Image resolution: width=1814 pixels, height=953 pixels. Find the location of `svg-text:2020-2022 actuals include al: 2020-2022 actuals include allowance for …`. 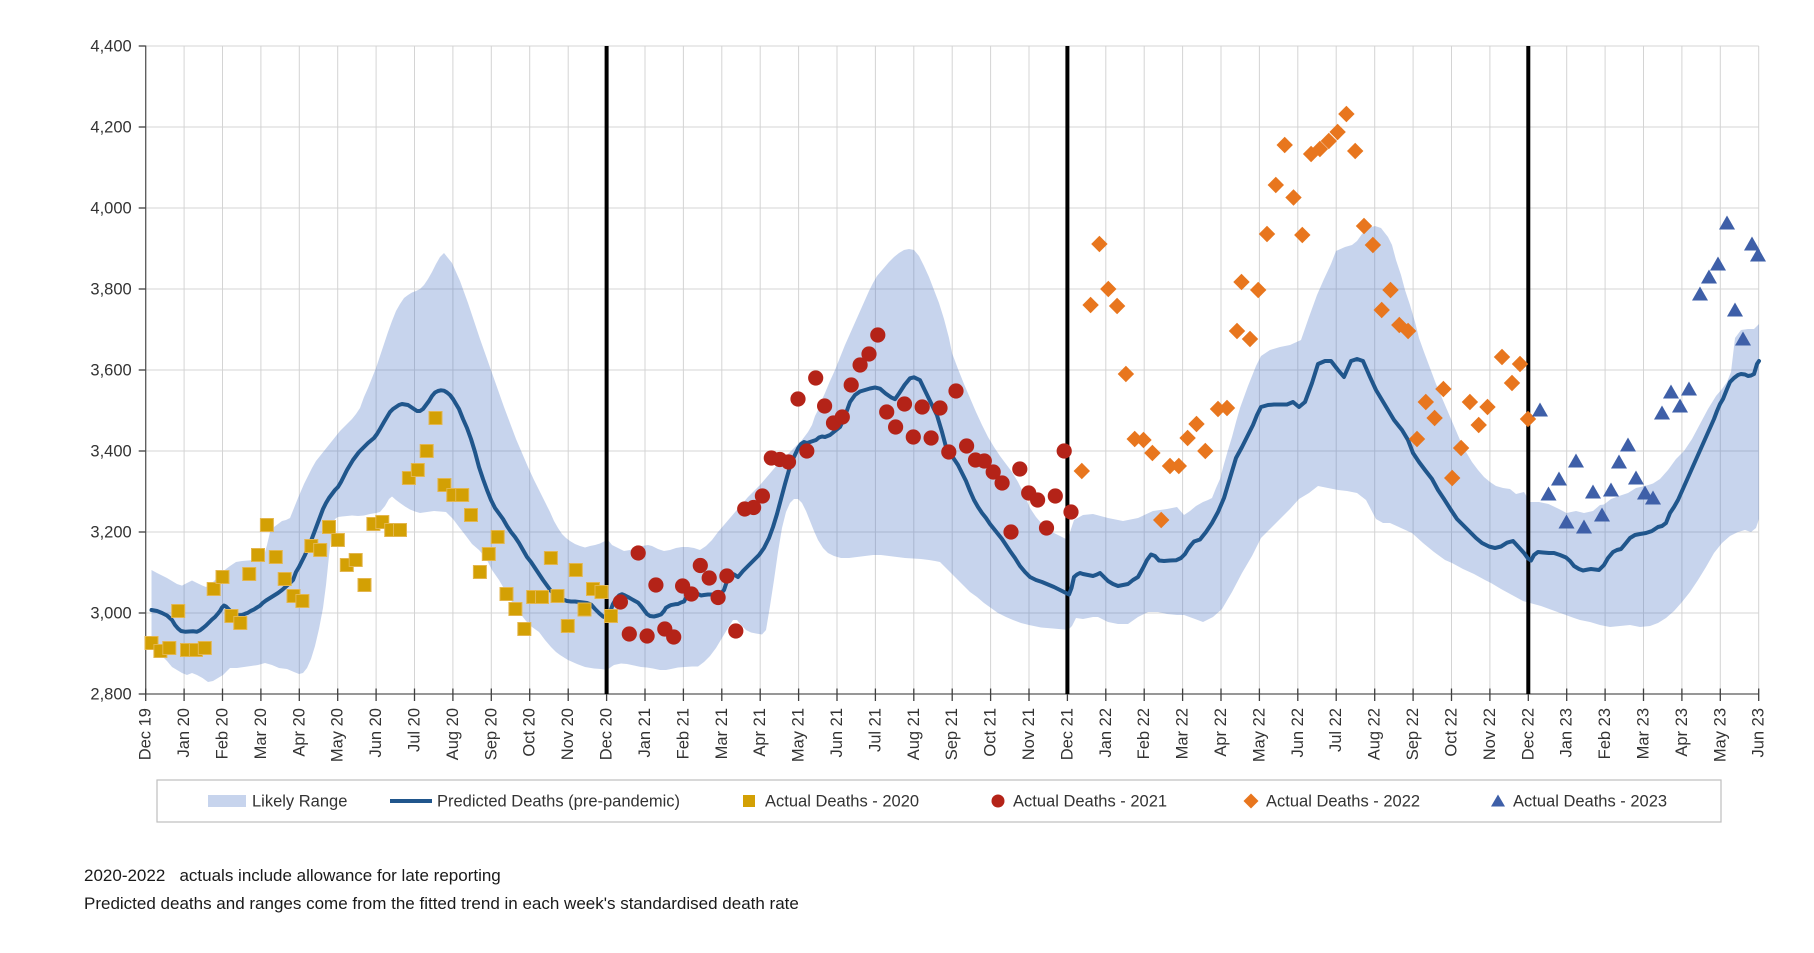

svg-text:2020-2022 actuals include al: 2020-2022 actuals include allowance for … is located at coordinates (292, 875).